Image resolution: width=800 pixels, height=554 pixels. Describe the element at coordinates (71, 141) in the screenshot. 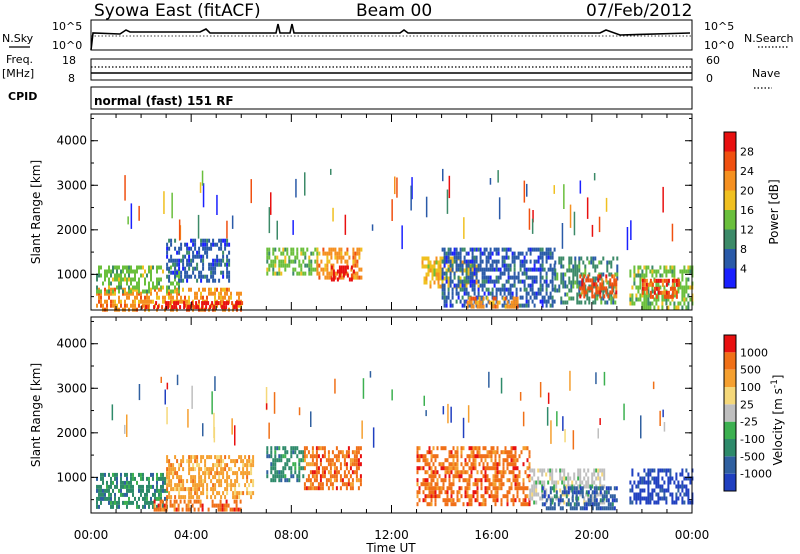

I see `y-tick-label: 4000` at that location.